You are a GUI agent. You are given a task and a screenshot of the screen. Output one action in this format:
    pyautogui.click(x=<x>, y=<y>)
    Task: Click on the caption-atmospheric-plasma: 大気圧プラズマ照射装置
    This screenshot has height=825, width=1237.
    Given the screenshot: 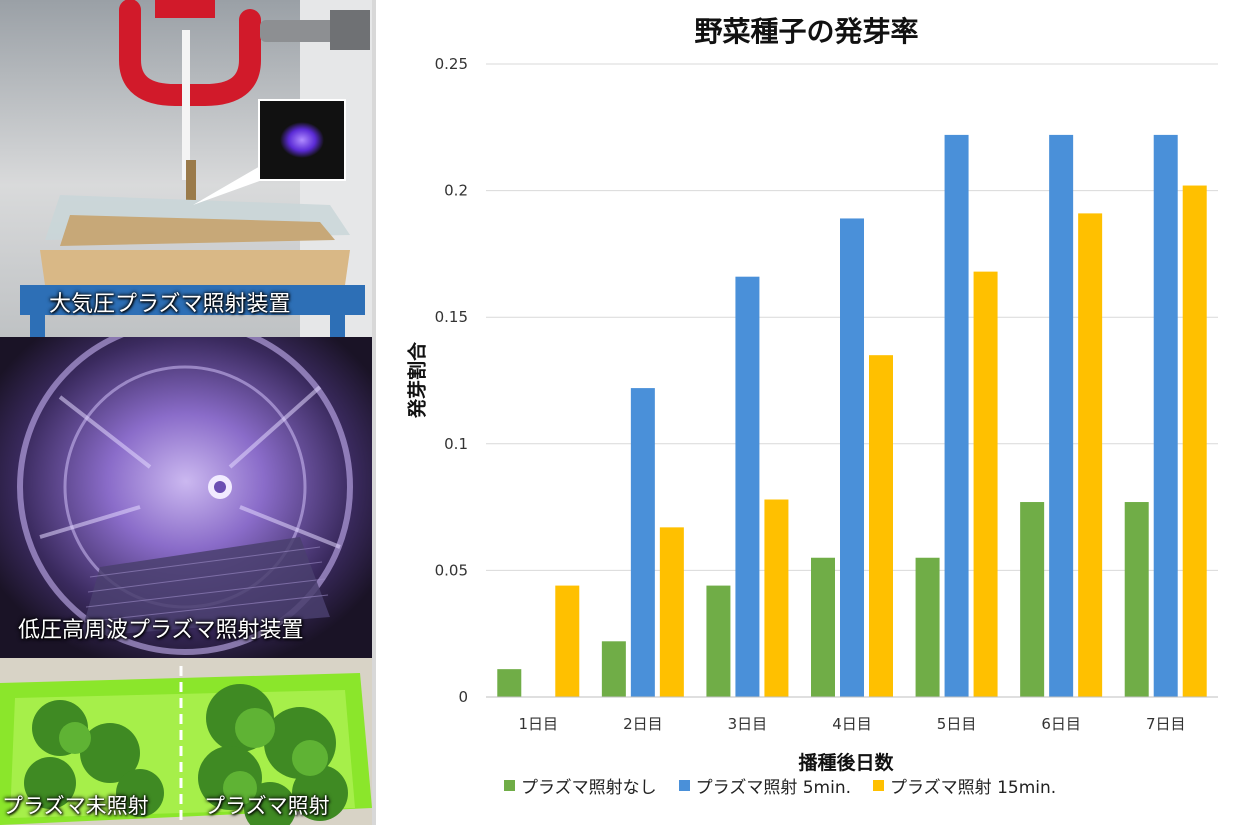 What is the action you would take?
    pyautogui.click(x=170, y=304)
    